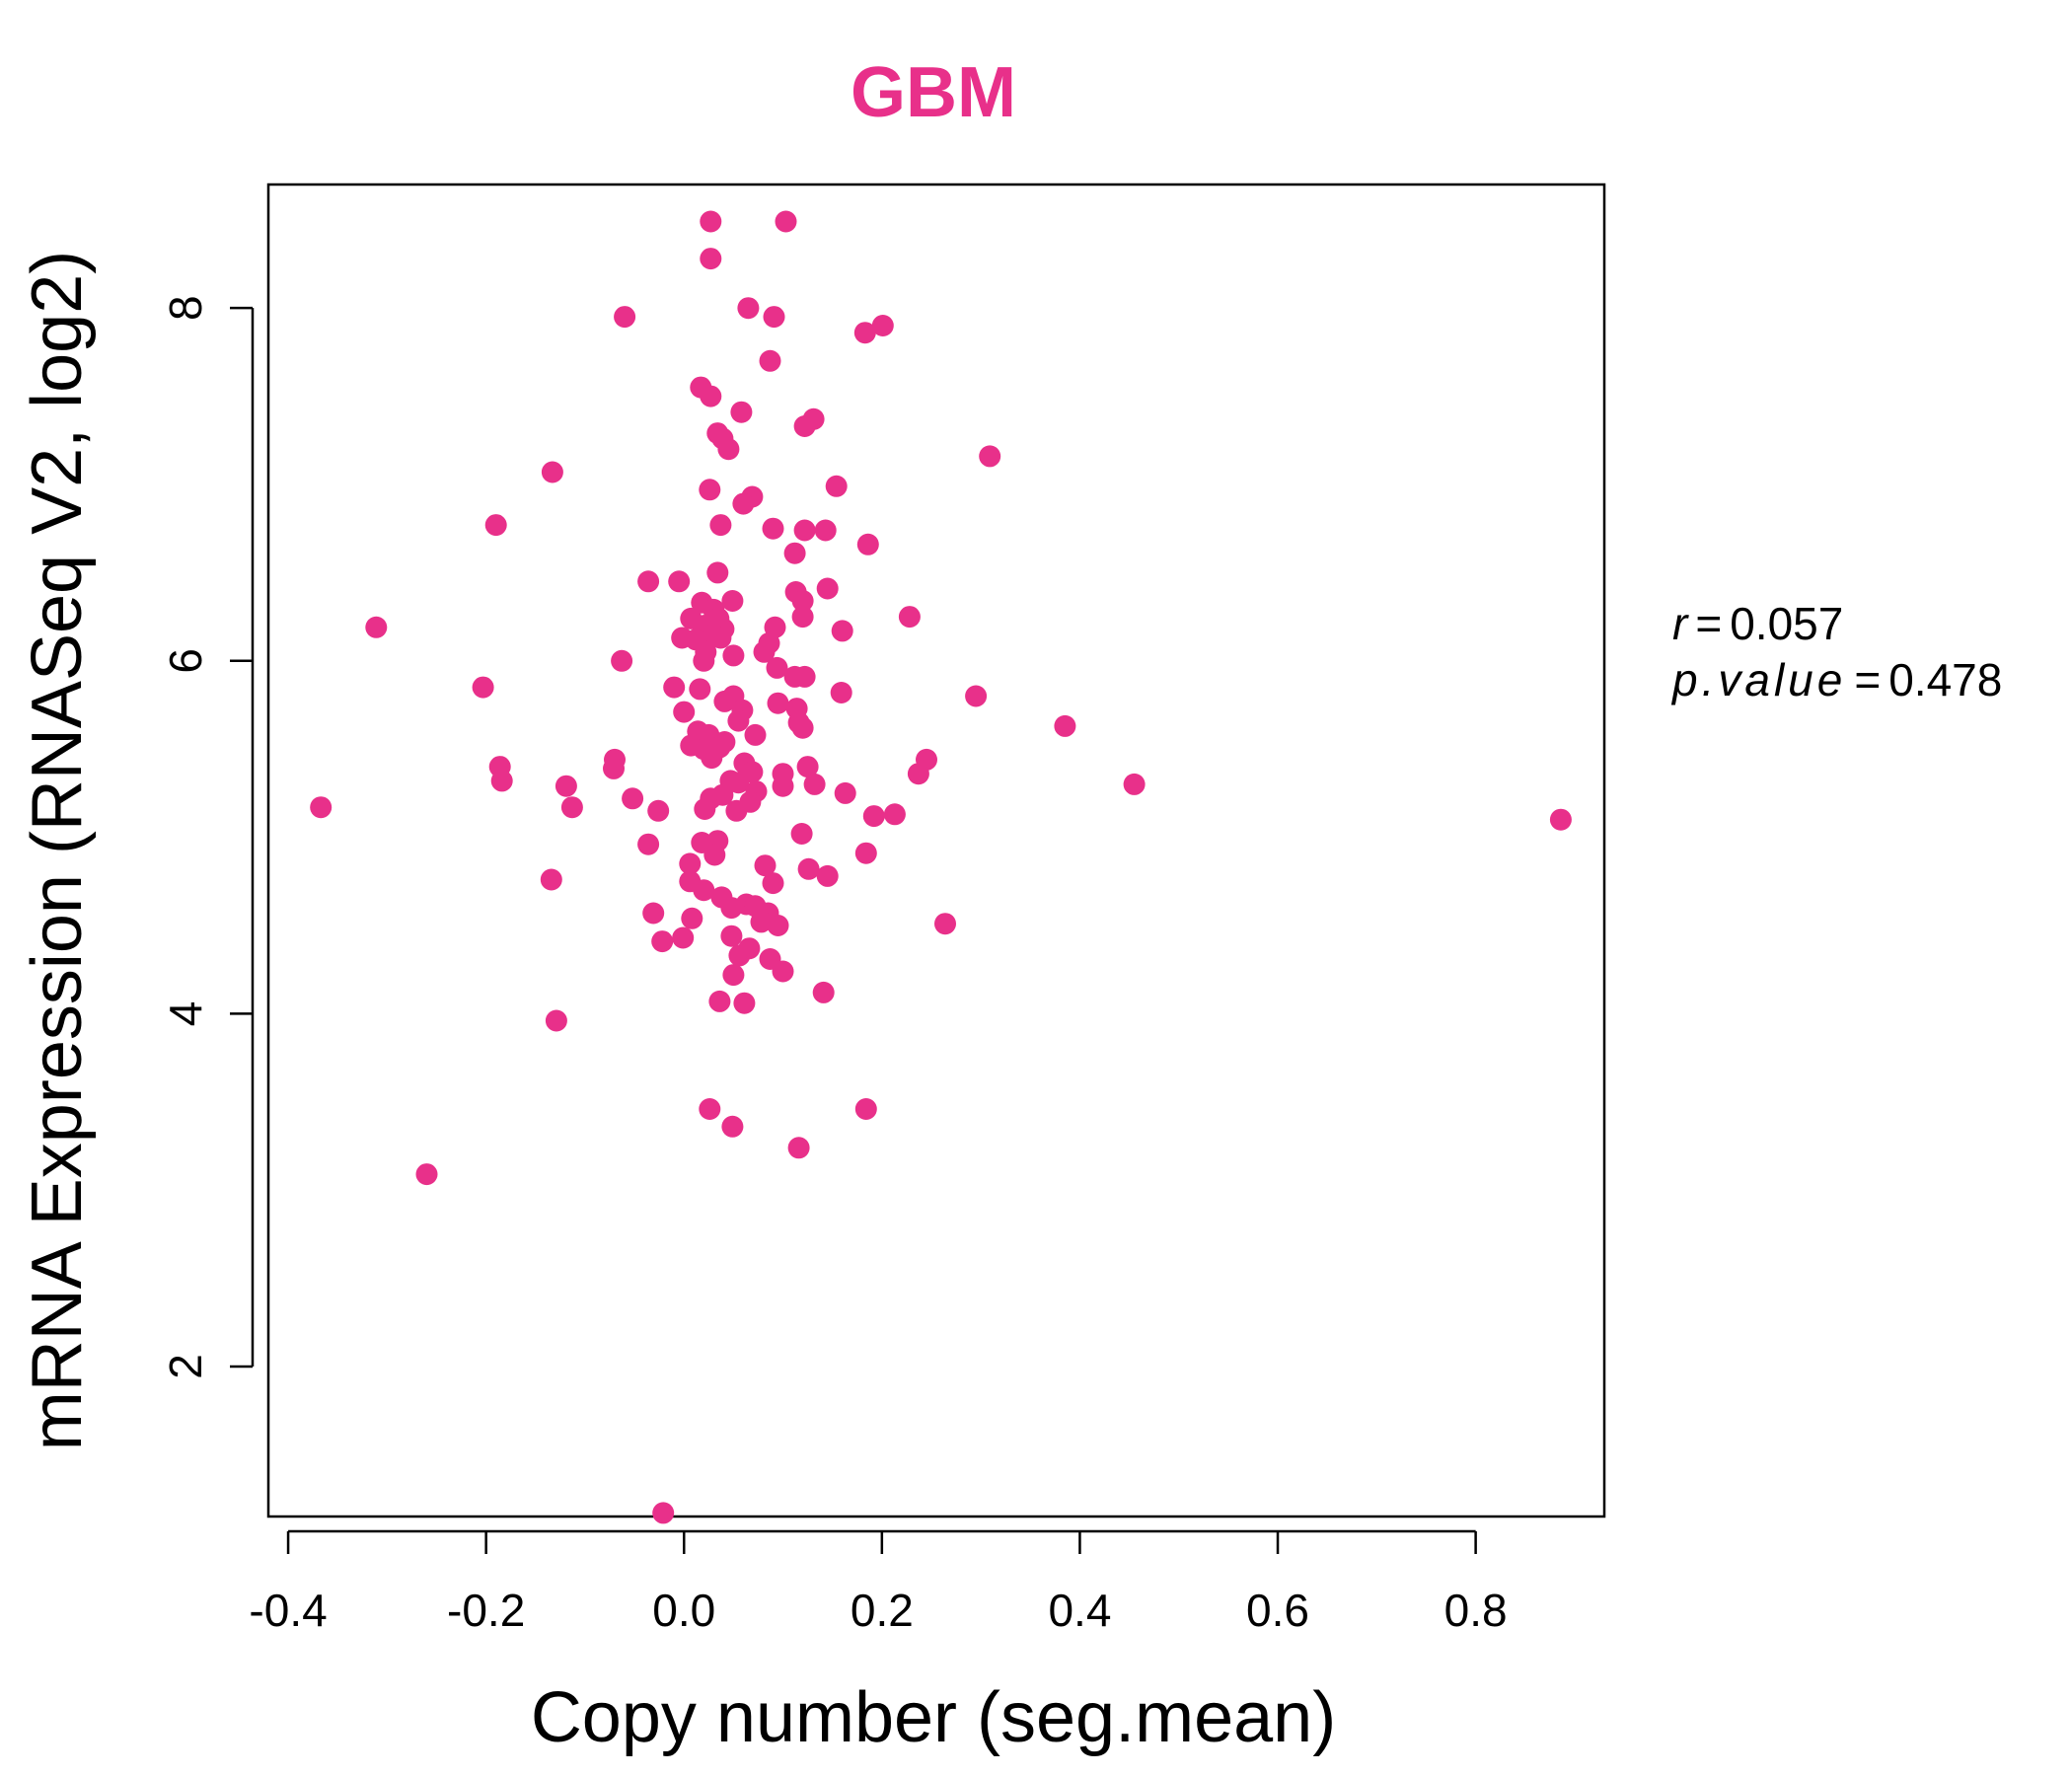 This screenshot has width=2072, height=1776. I want to click on x-tick-label: 0.8, so click(1476, 1610).